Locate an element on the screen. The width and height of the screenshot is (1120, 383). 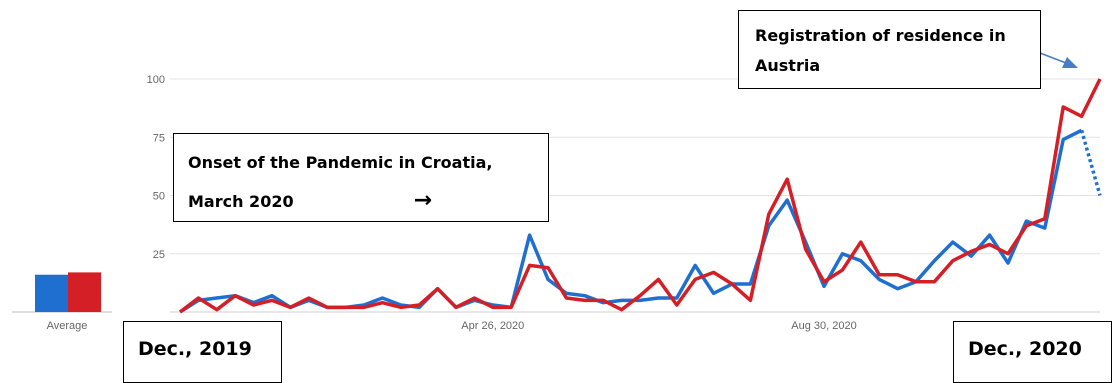
y-tick-label-25: 25 is located at coordinates (159, 255).